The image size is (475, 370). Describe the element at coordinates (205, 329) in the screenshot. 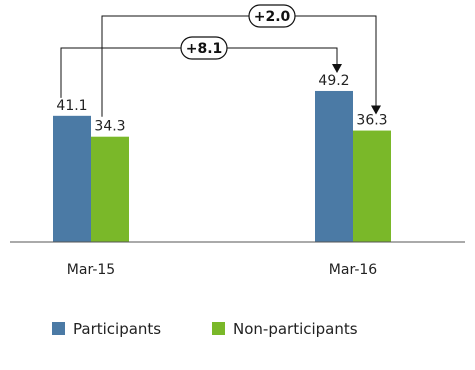

I see `legend: Participants Non-participants` at that location.